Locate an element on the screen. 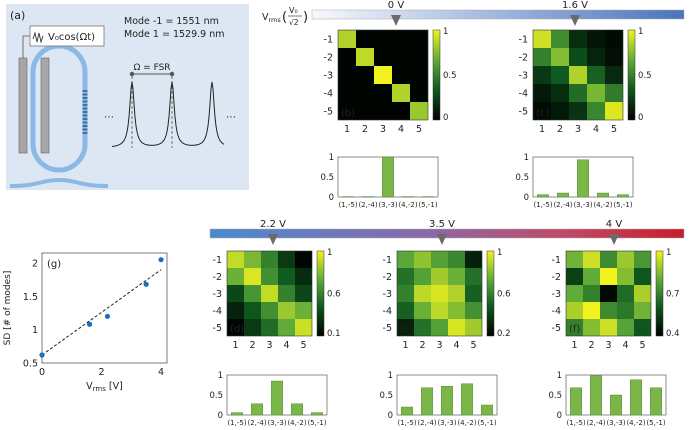  heatmap-row-label: -3 is located at coordinates (523, 76).